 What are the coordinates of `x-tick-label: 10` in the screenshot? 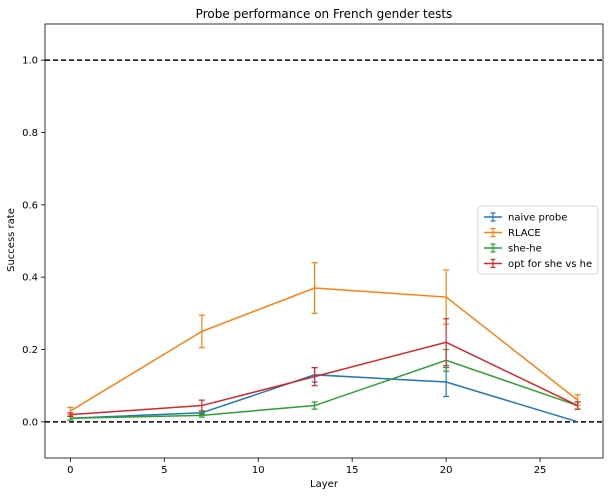 It's located at (258, 470).